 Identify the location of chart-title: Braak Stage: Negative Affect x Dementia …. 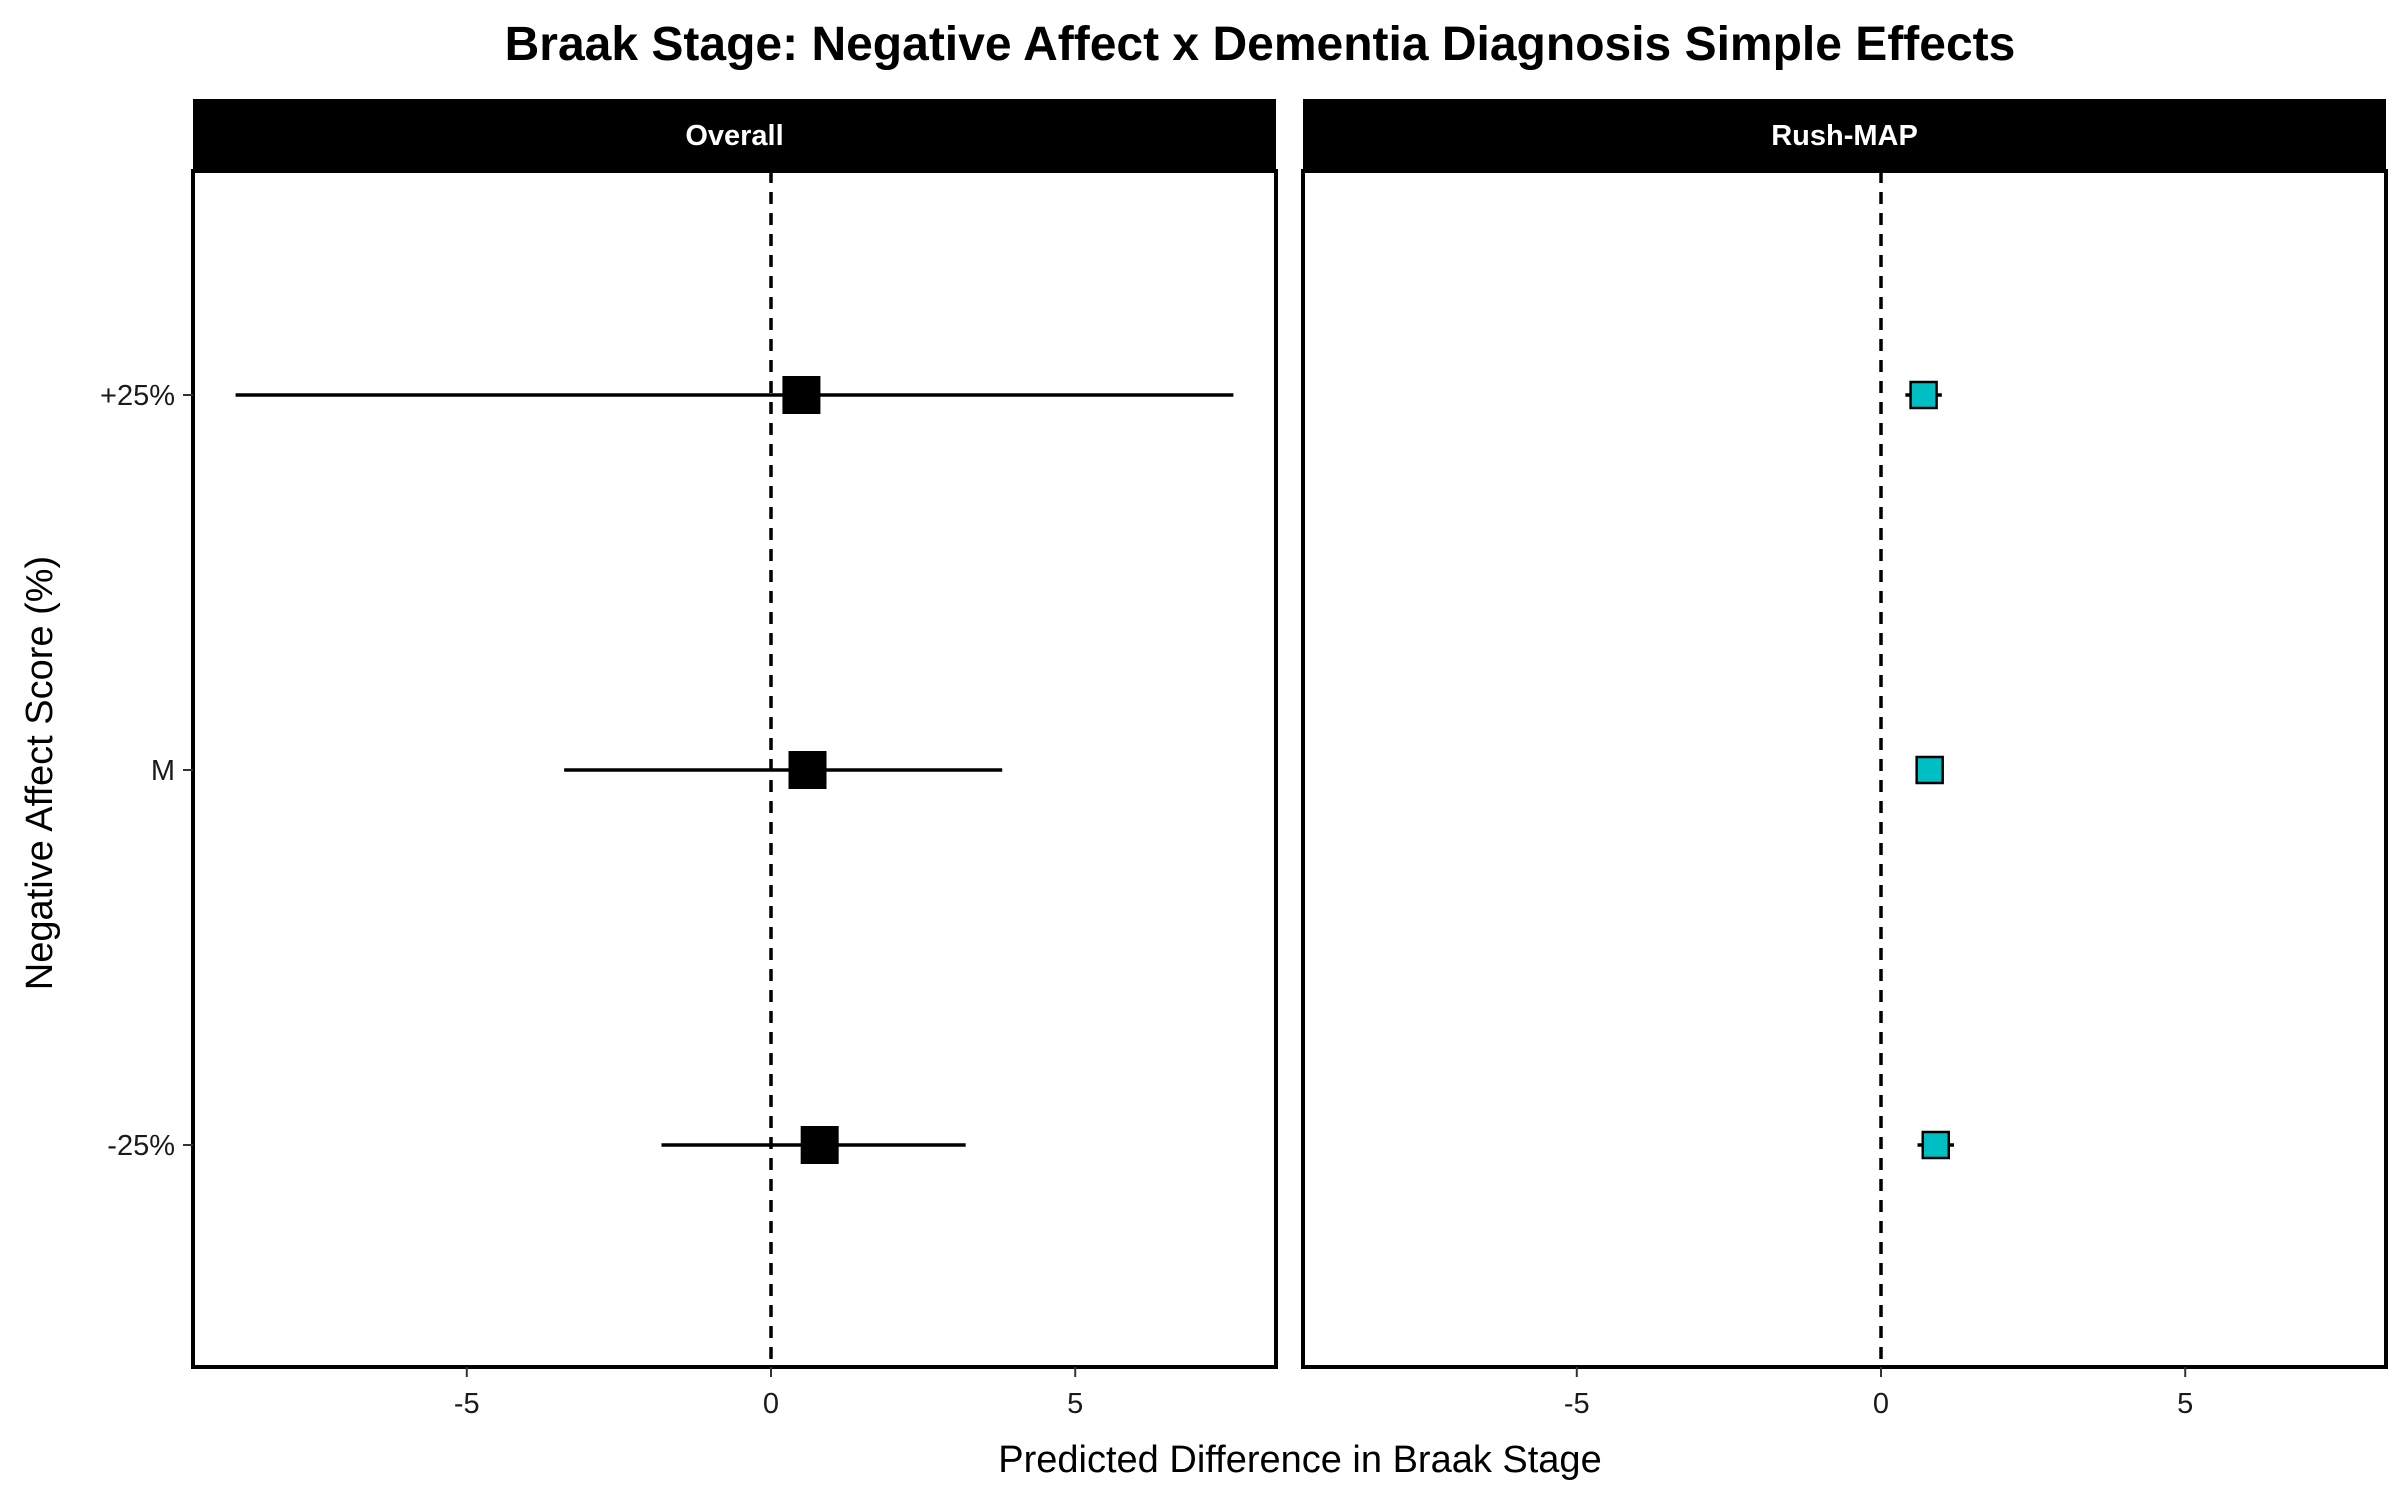
(1260, 44).